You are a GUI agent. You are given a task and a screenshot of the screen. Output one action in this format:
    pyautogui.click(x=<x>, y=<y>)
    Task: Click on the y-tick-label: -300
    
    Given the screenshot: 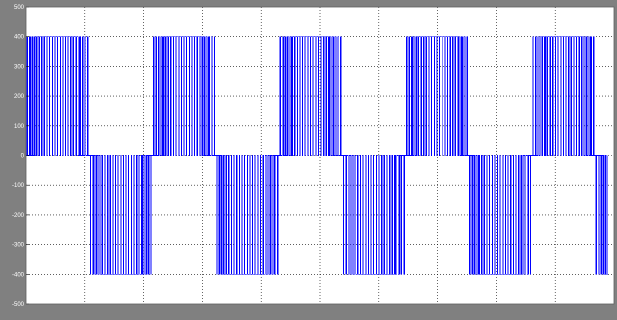 What is the action you would take?
    pyautogui.click(x=18, y=246)
    